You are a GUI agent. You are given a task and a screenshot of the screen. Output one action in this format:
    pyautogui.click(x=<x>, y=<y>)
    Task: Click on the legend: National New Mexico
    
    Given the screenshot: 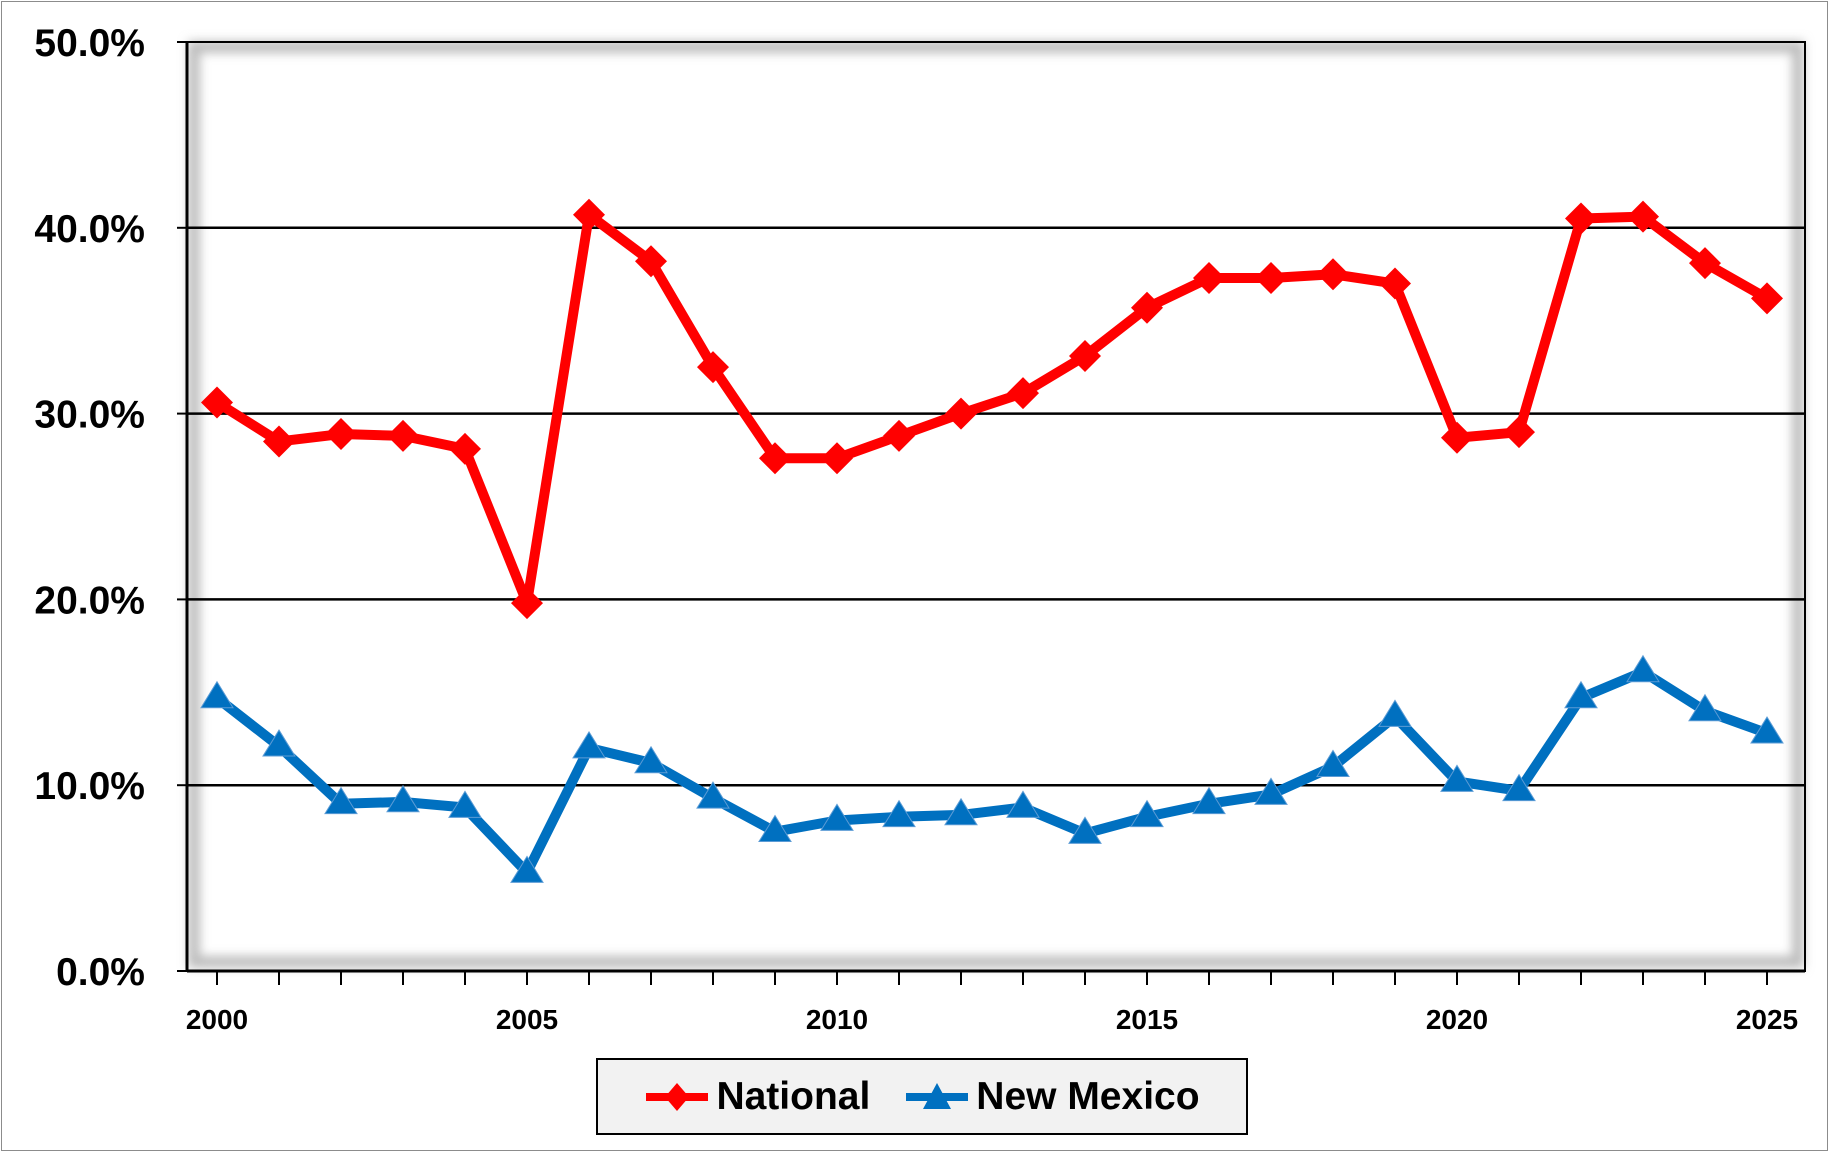 What is the action you would take?
    pyautogui.click(x=922, y=1096)
    